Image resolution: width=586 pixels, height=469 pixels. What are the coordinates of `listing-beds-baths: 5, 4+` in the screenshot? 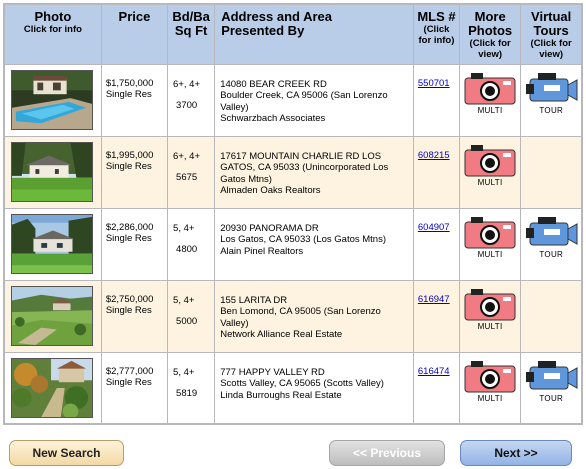 It's located at (184, 372).